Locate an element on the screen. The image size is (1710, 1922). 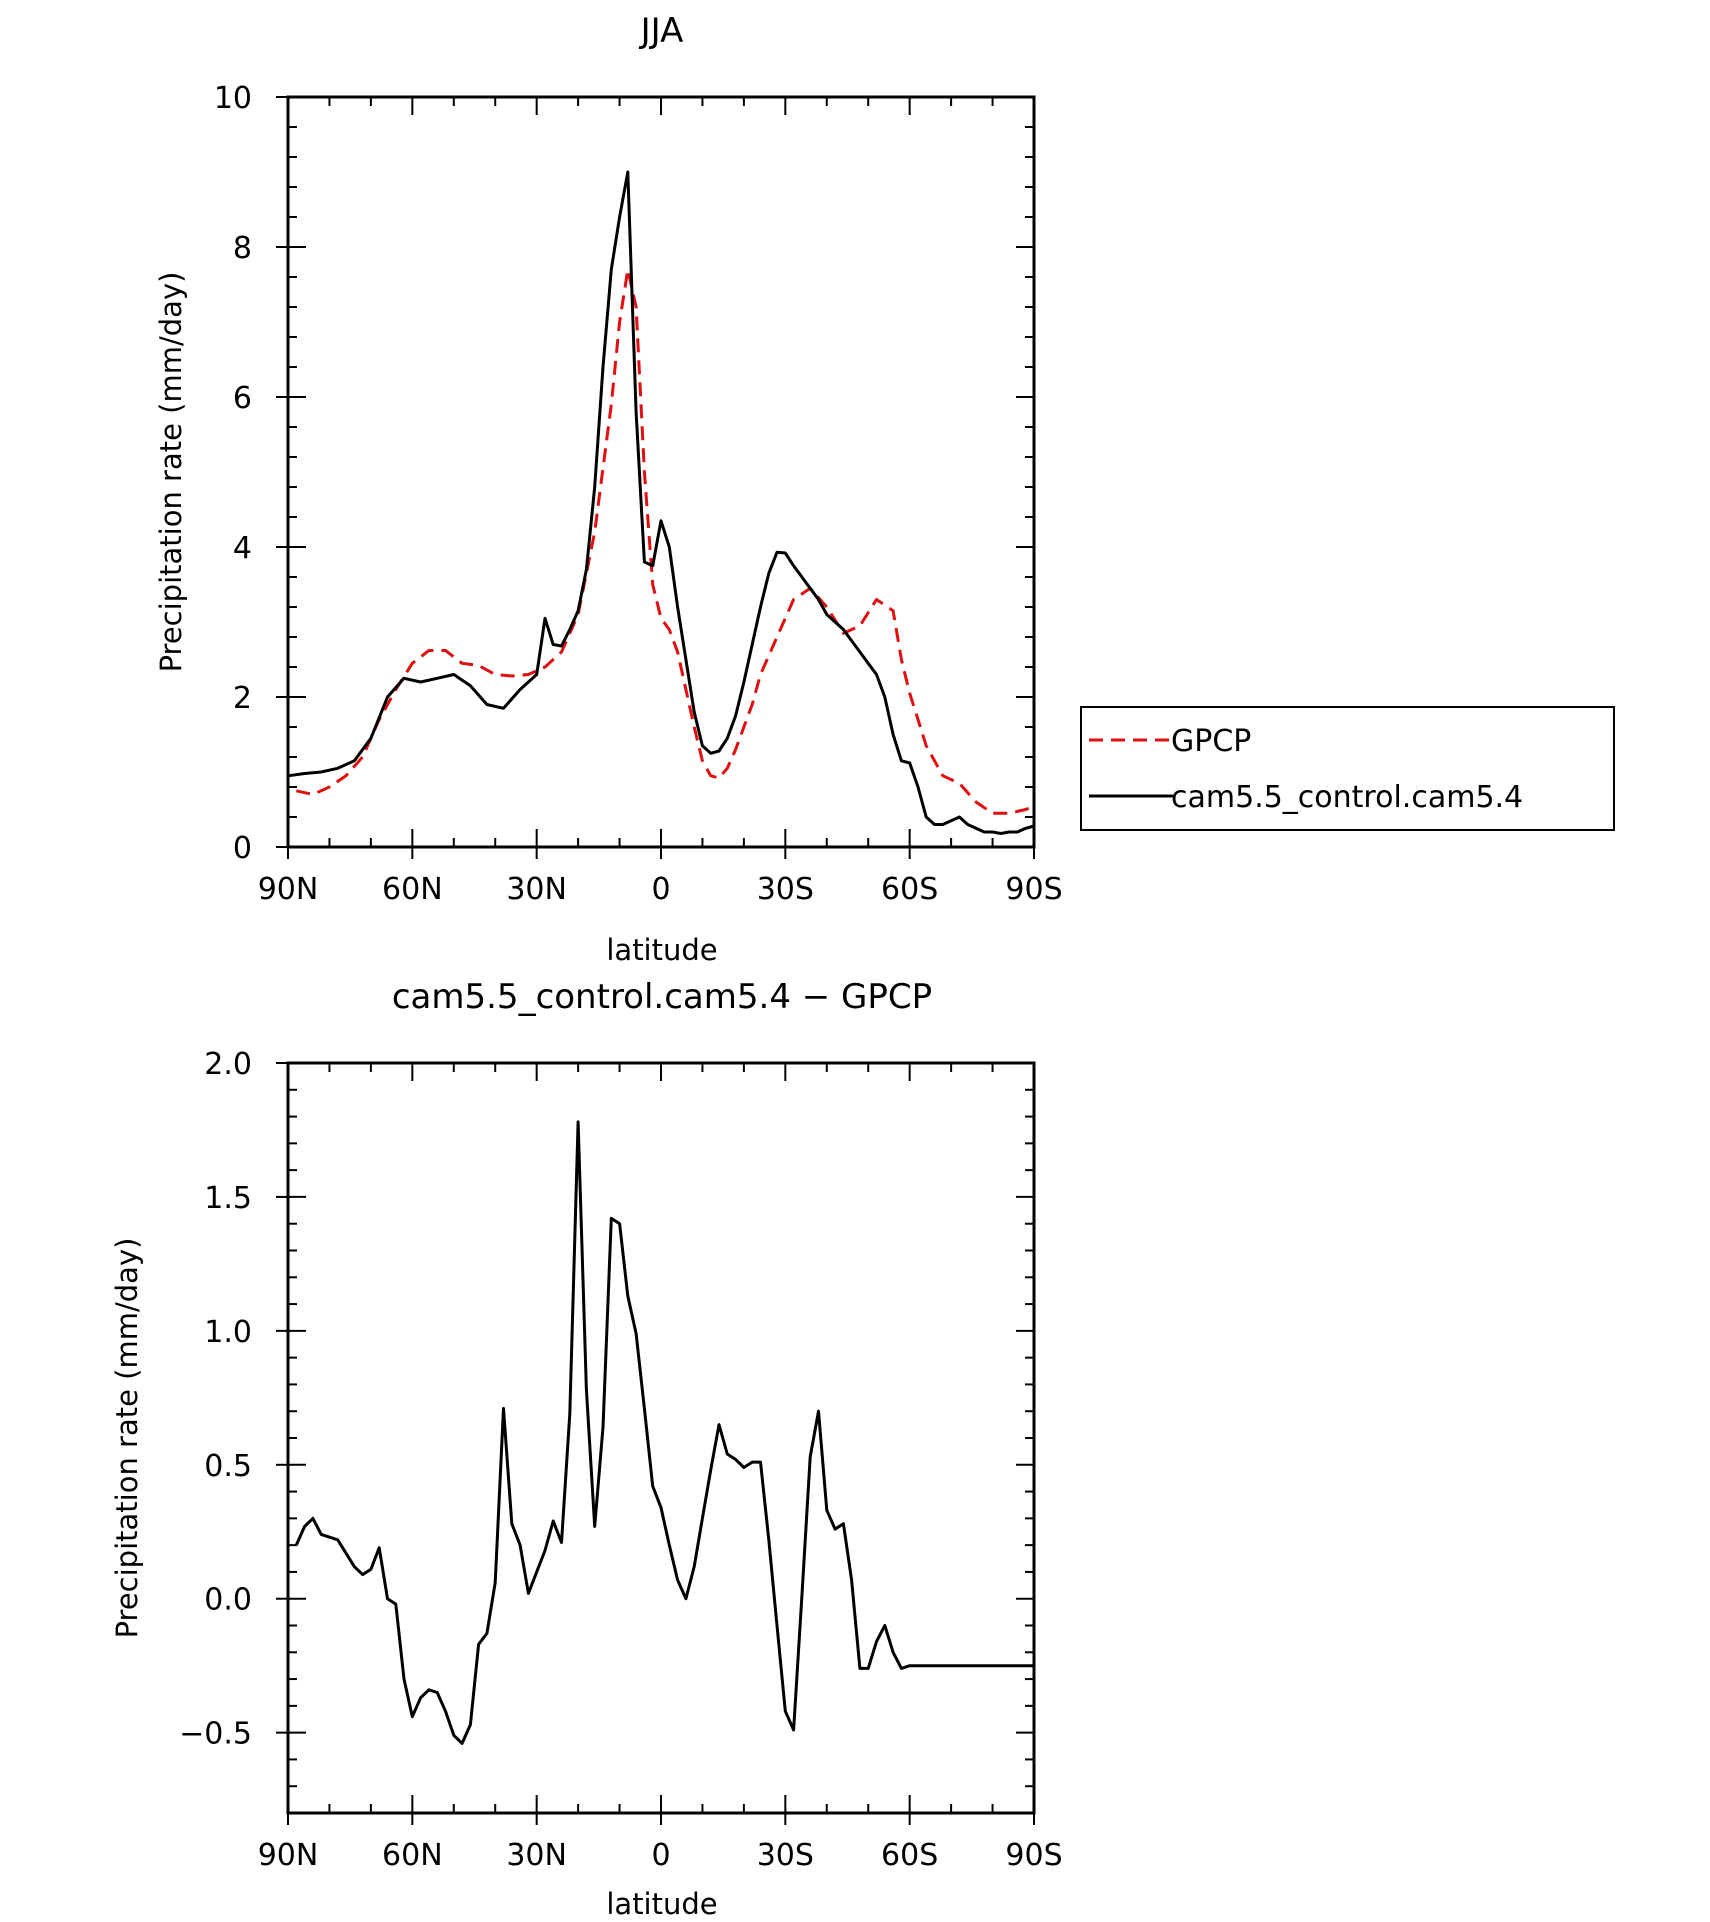
y-tick-label: 2 is located at coordinates (242, 698).